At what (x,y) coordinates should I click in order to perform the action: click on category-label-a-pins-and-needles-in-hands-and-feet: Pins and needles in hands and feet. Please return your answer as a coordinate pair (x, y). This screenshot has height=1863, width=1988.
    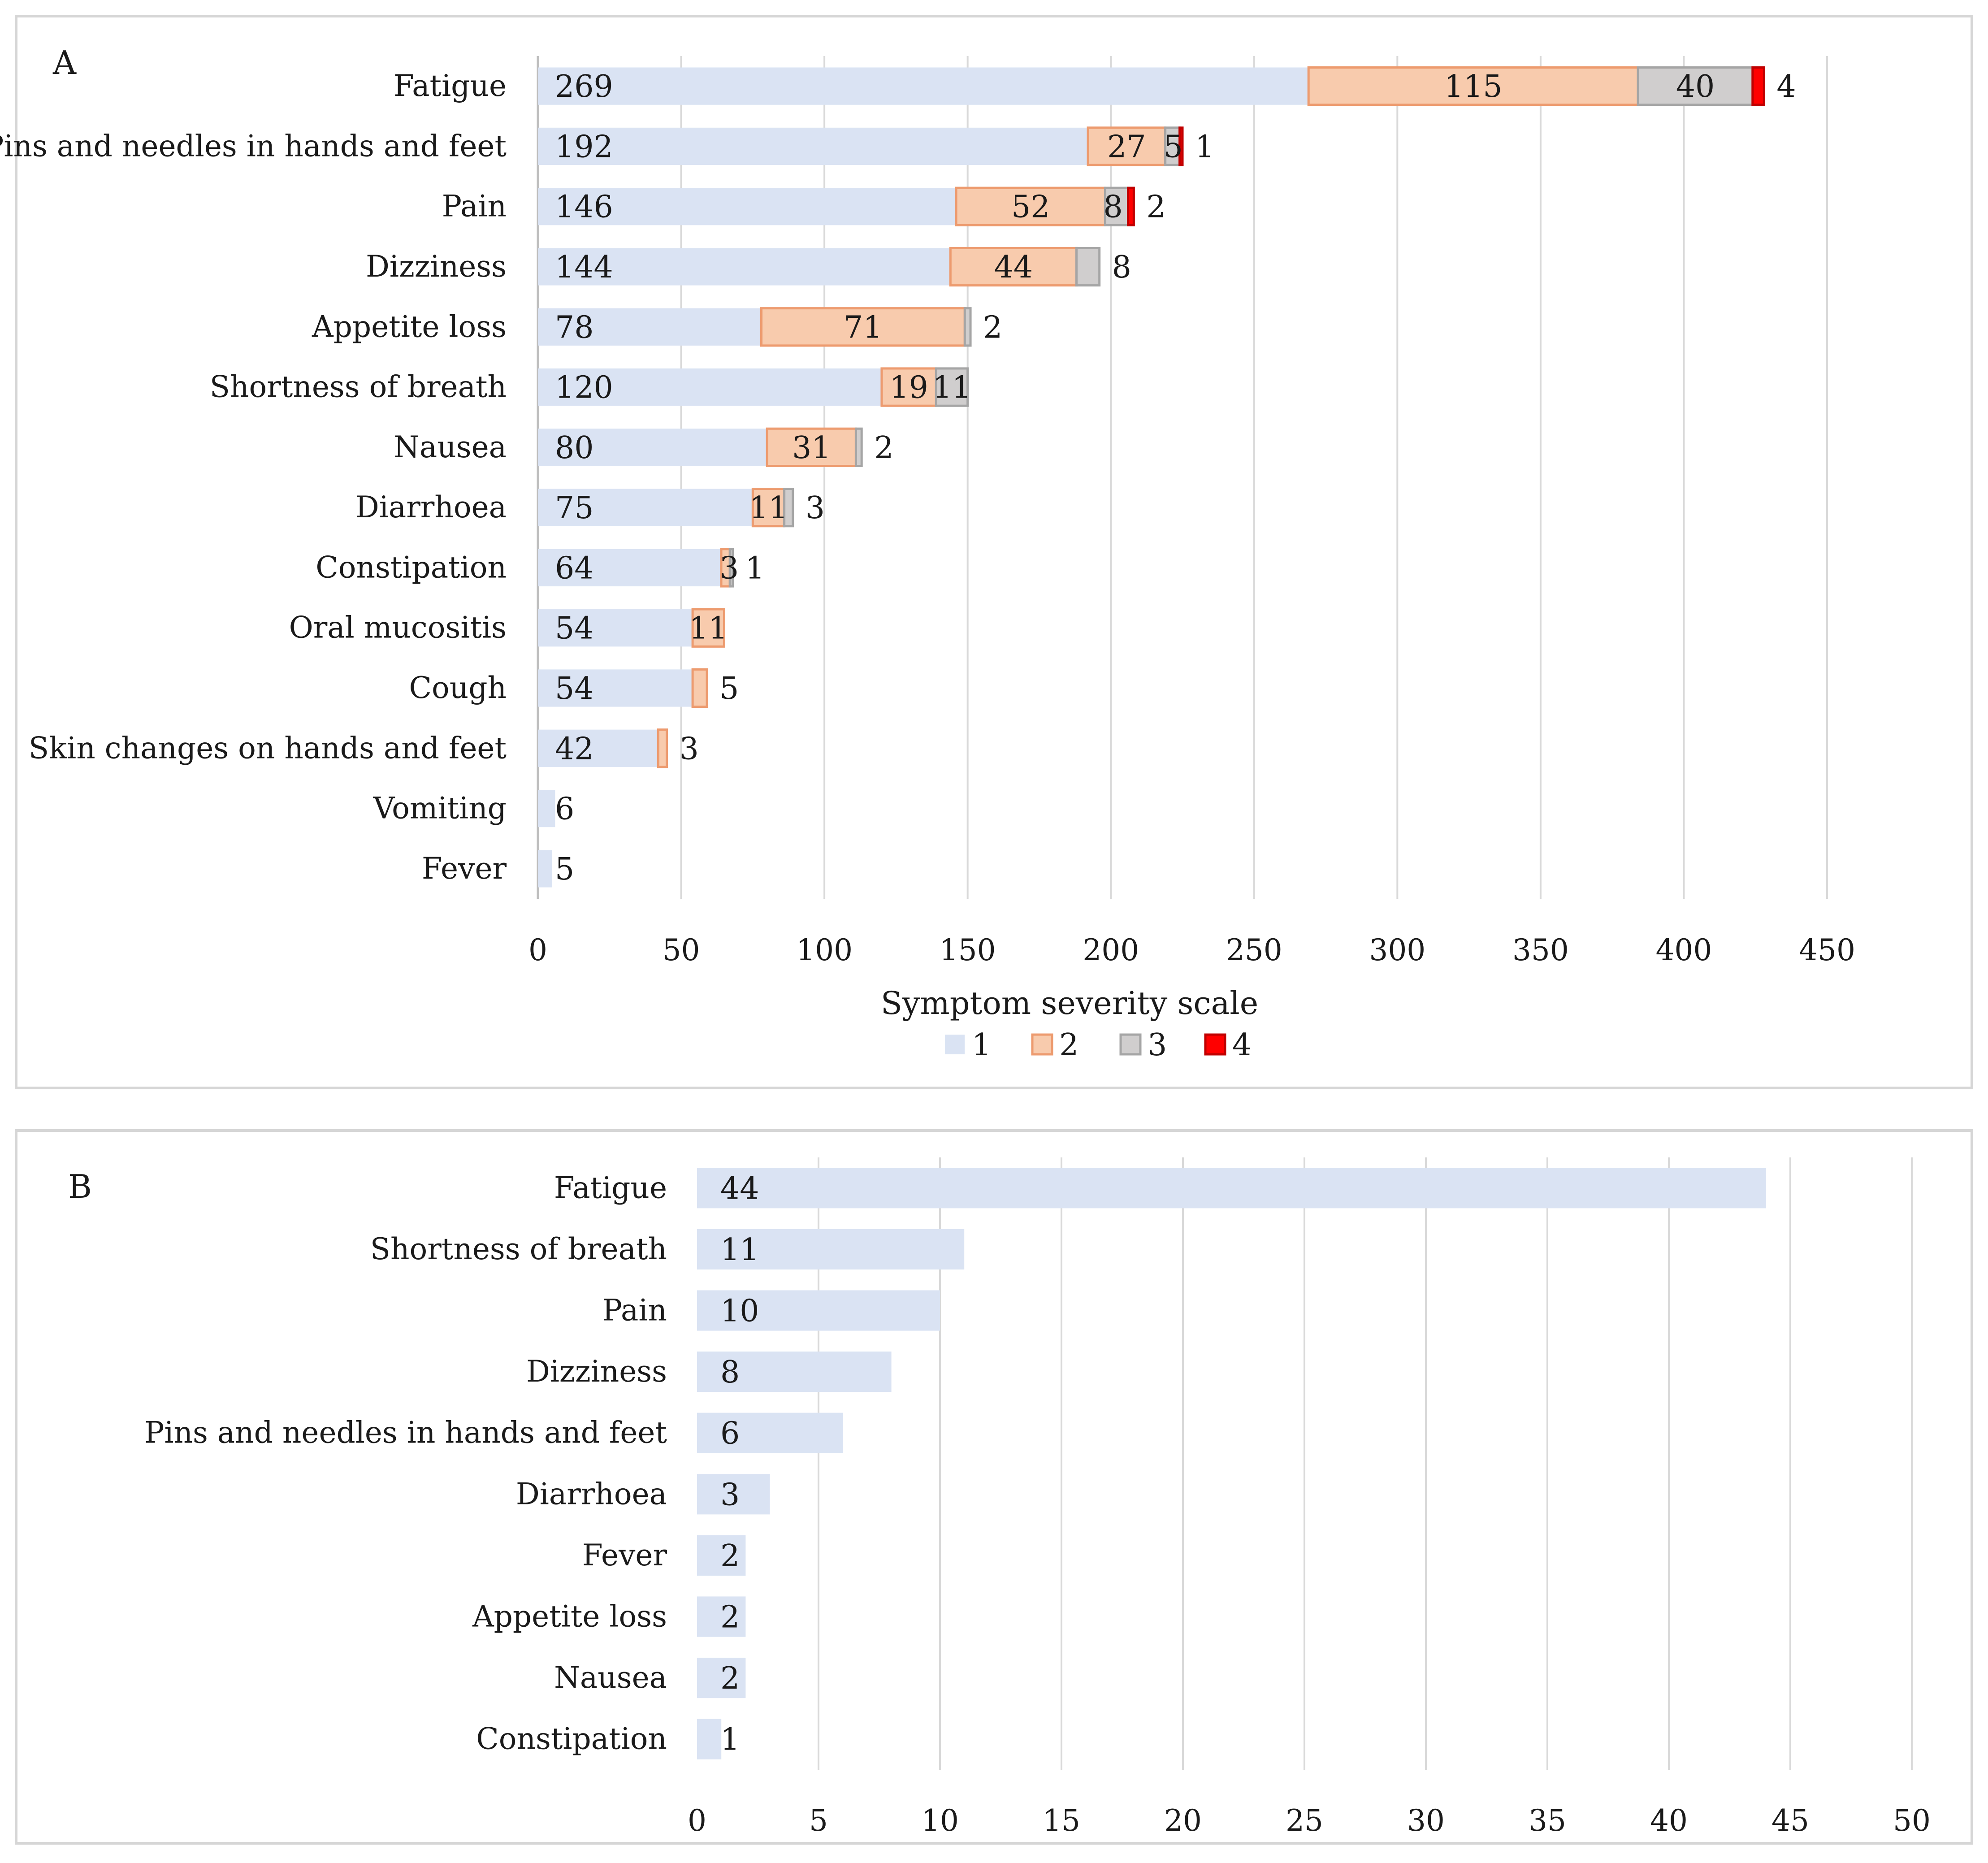
    Looking at the image, I should click on (253, 146).